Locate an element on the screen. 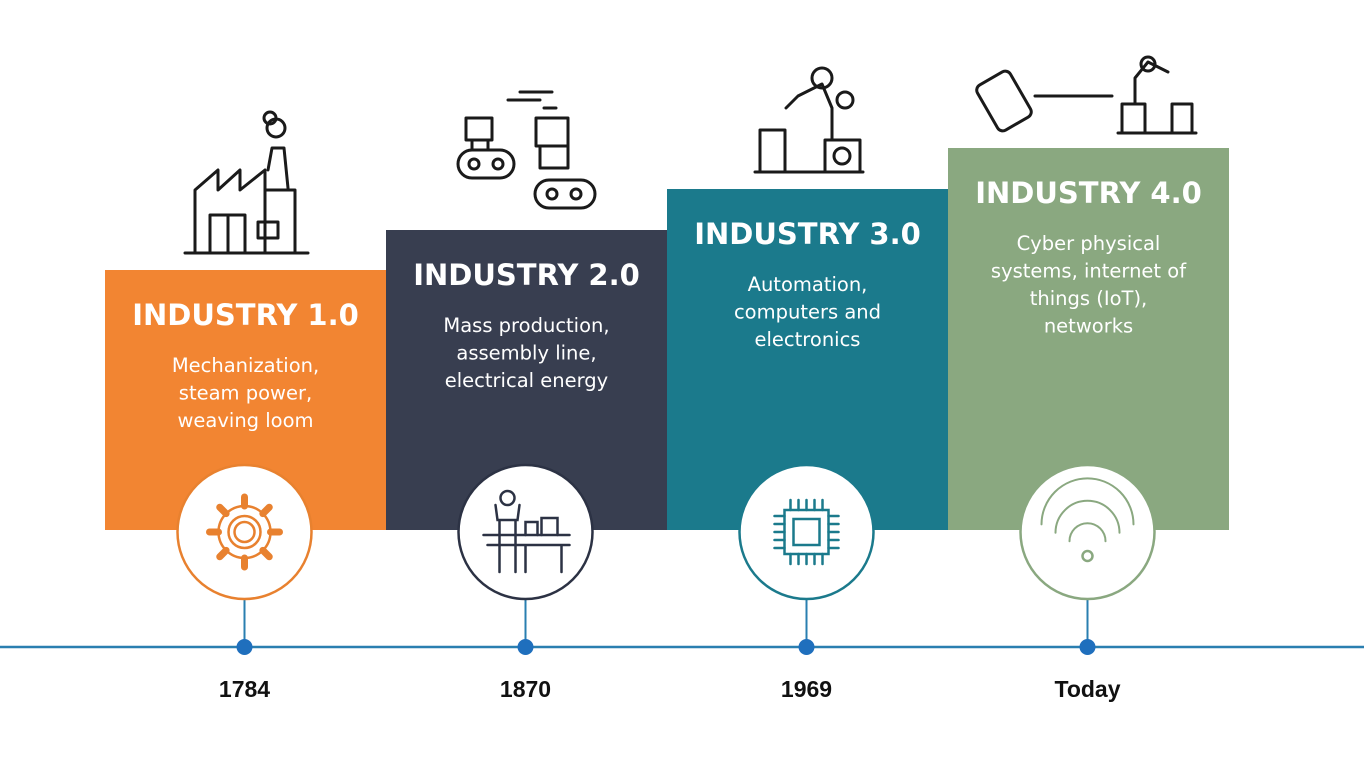 This screenshot has height=767, width=1364. factory-icon is located at coordinates (246, 182).